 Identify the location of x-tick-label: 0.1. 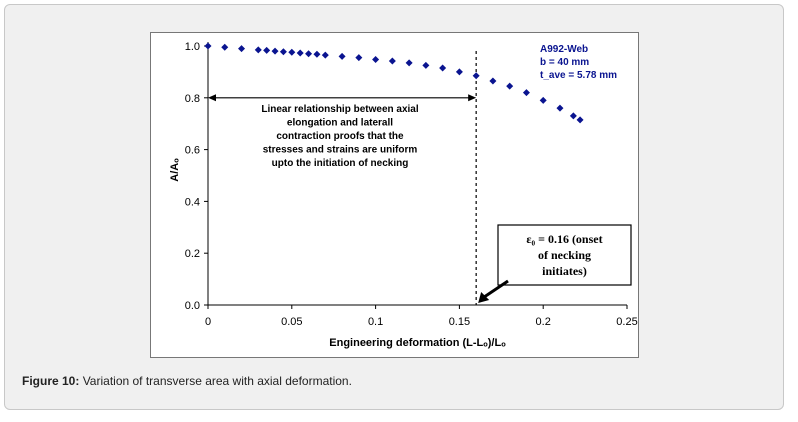
(375, 322).